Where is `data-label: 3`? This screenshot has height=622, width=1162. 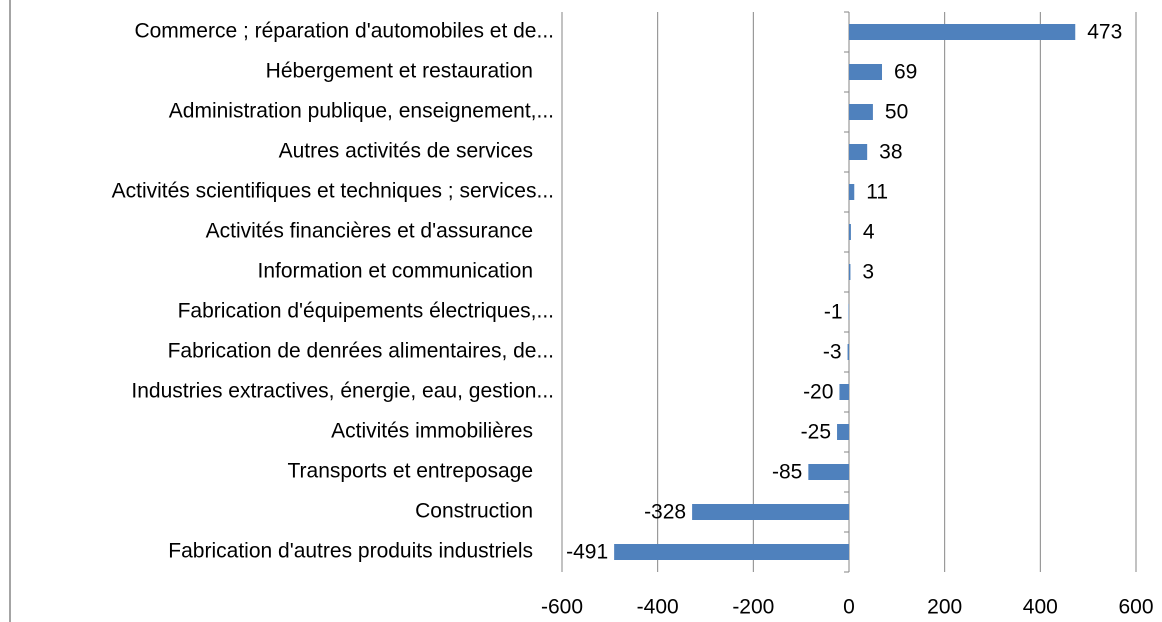 data-label: 3 is located at coordinates (868, 272).